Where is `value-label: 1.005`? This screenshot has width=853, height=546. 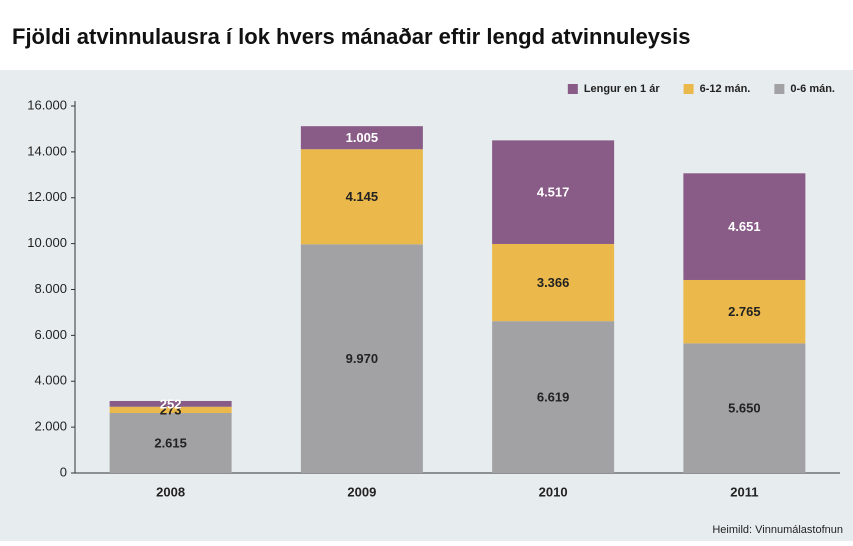
value-label: 1.005 is located at coordinates (362, 137).